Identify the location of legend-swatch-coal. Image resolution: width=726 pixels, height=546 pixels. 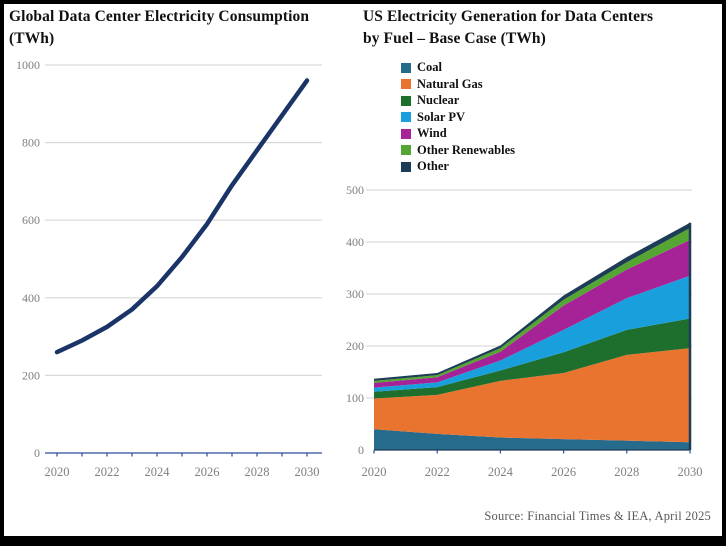
(406, 67).